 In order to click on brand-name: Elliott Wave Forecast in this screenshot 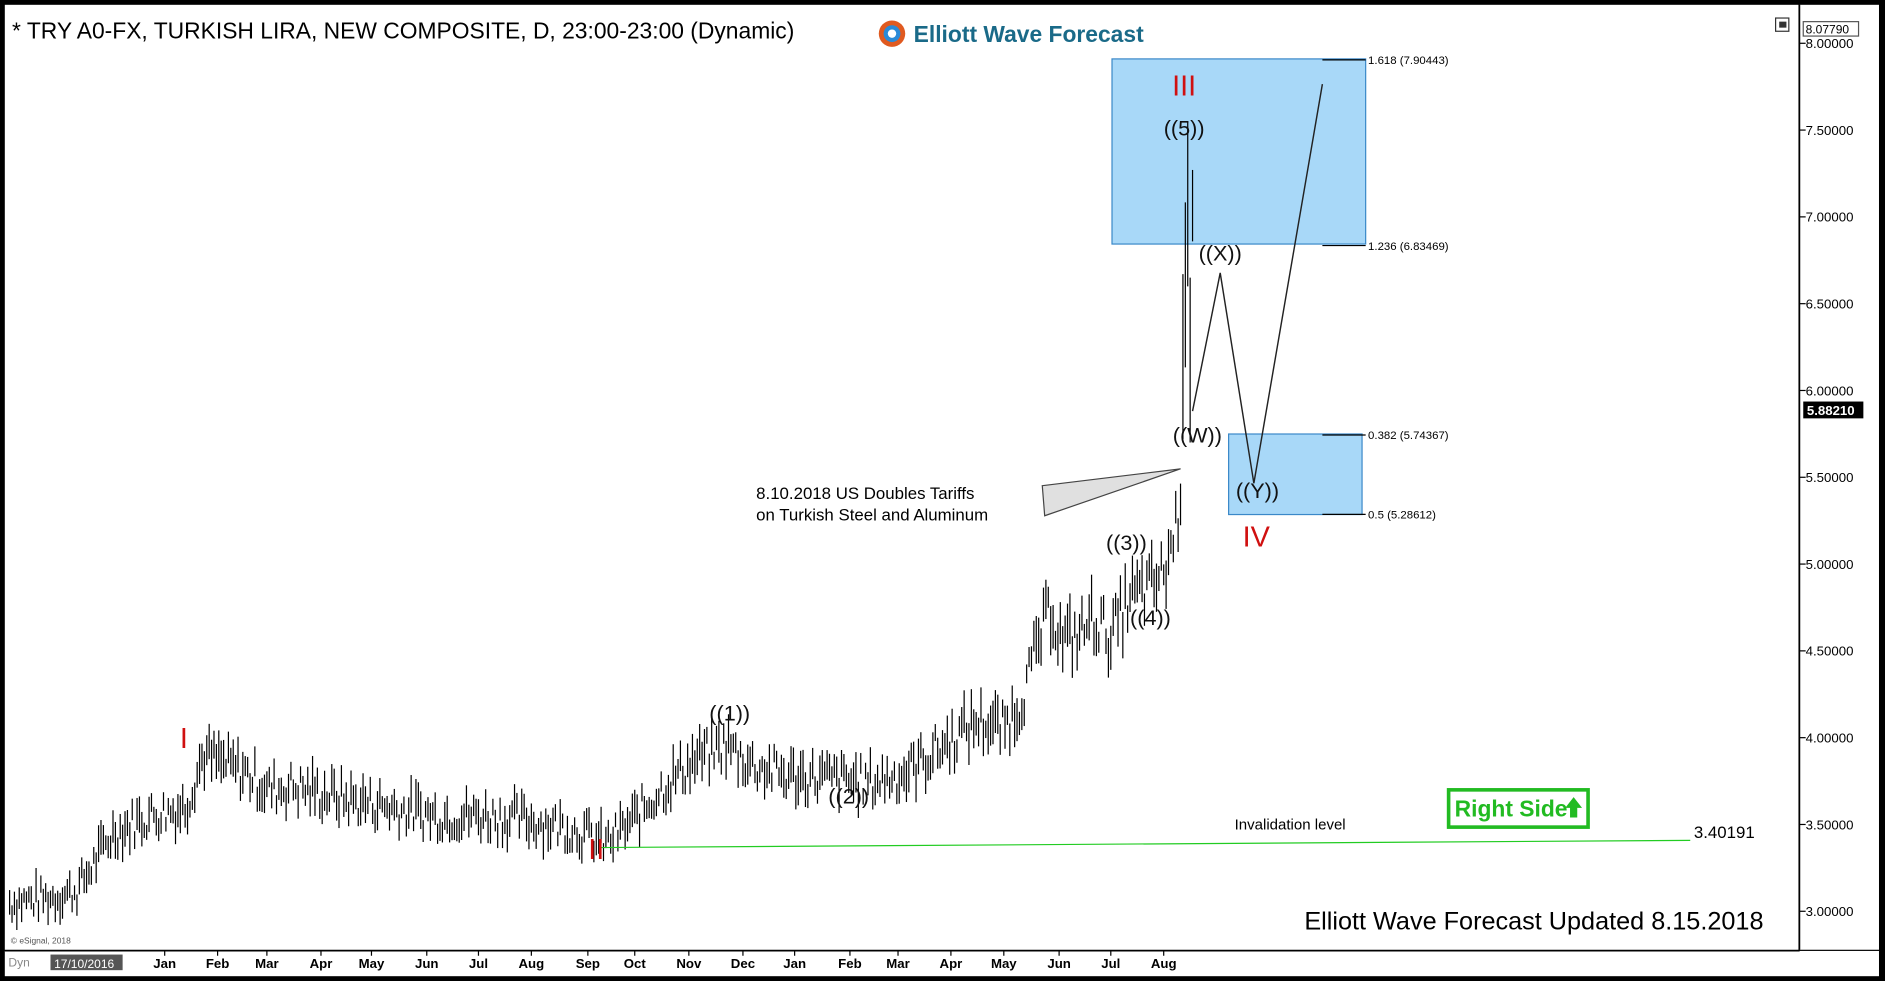, I will do `click(1029, 34)`.